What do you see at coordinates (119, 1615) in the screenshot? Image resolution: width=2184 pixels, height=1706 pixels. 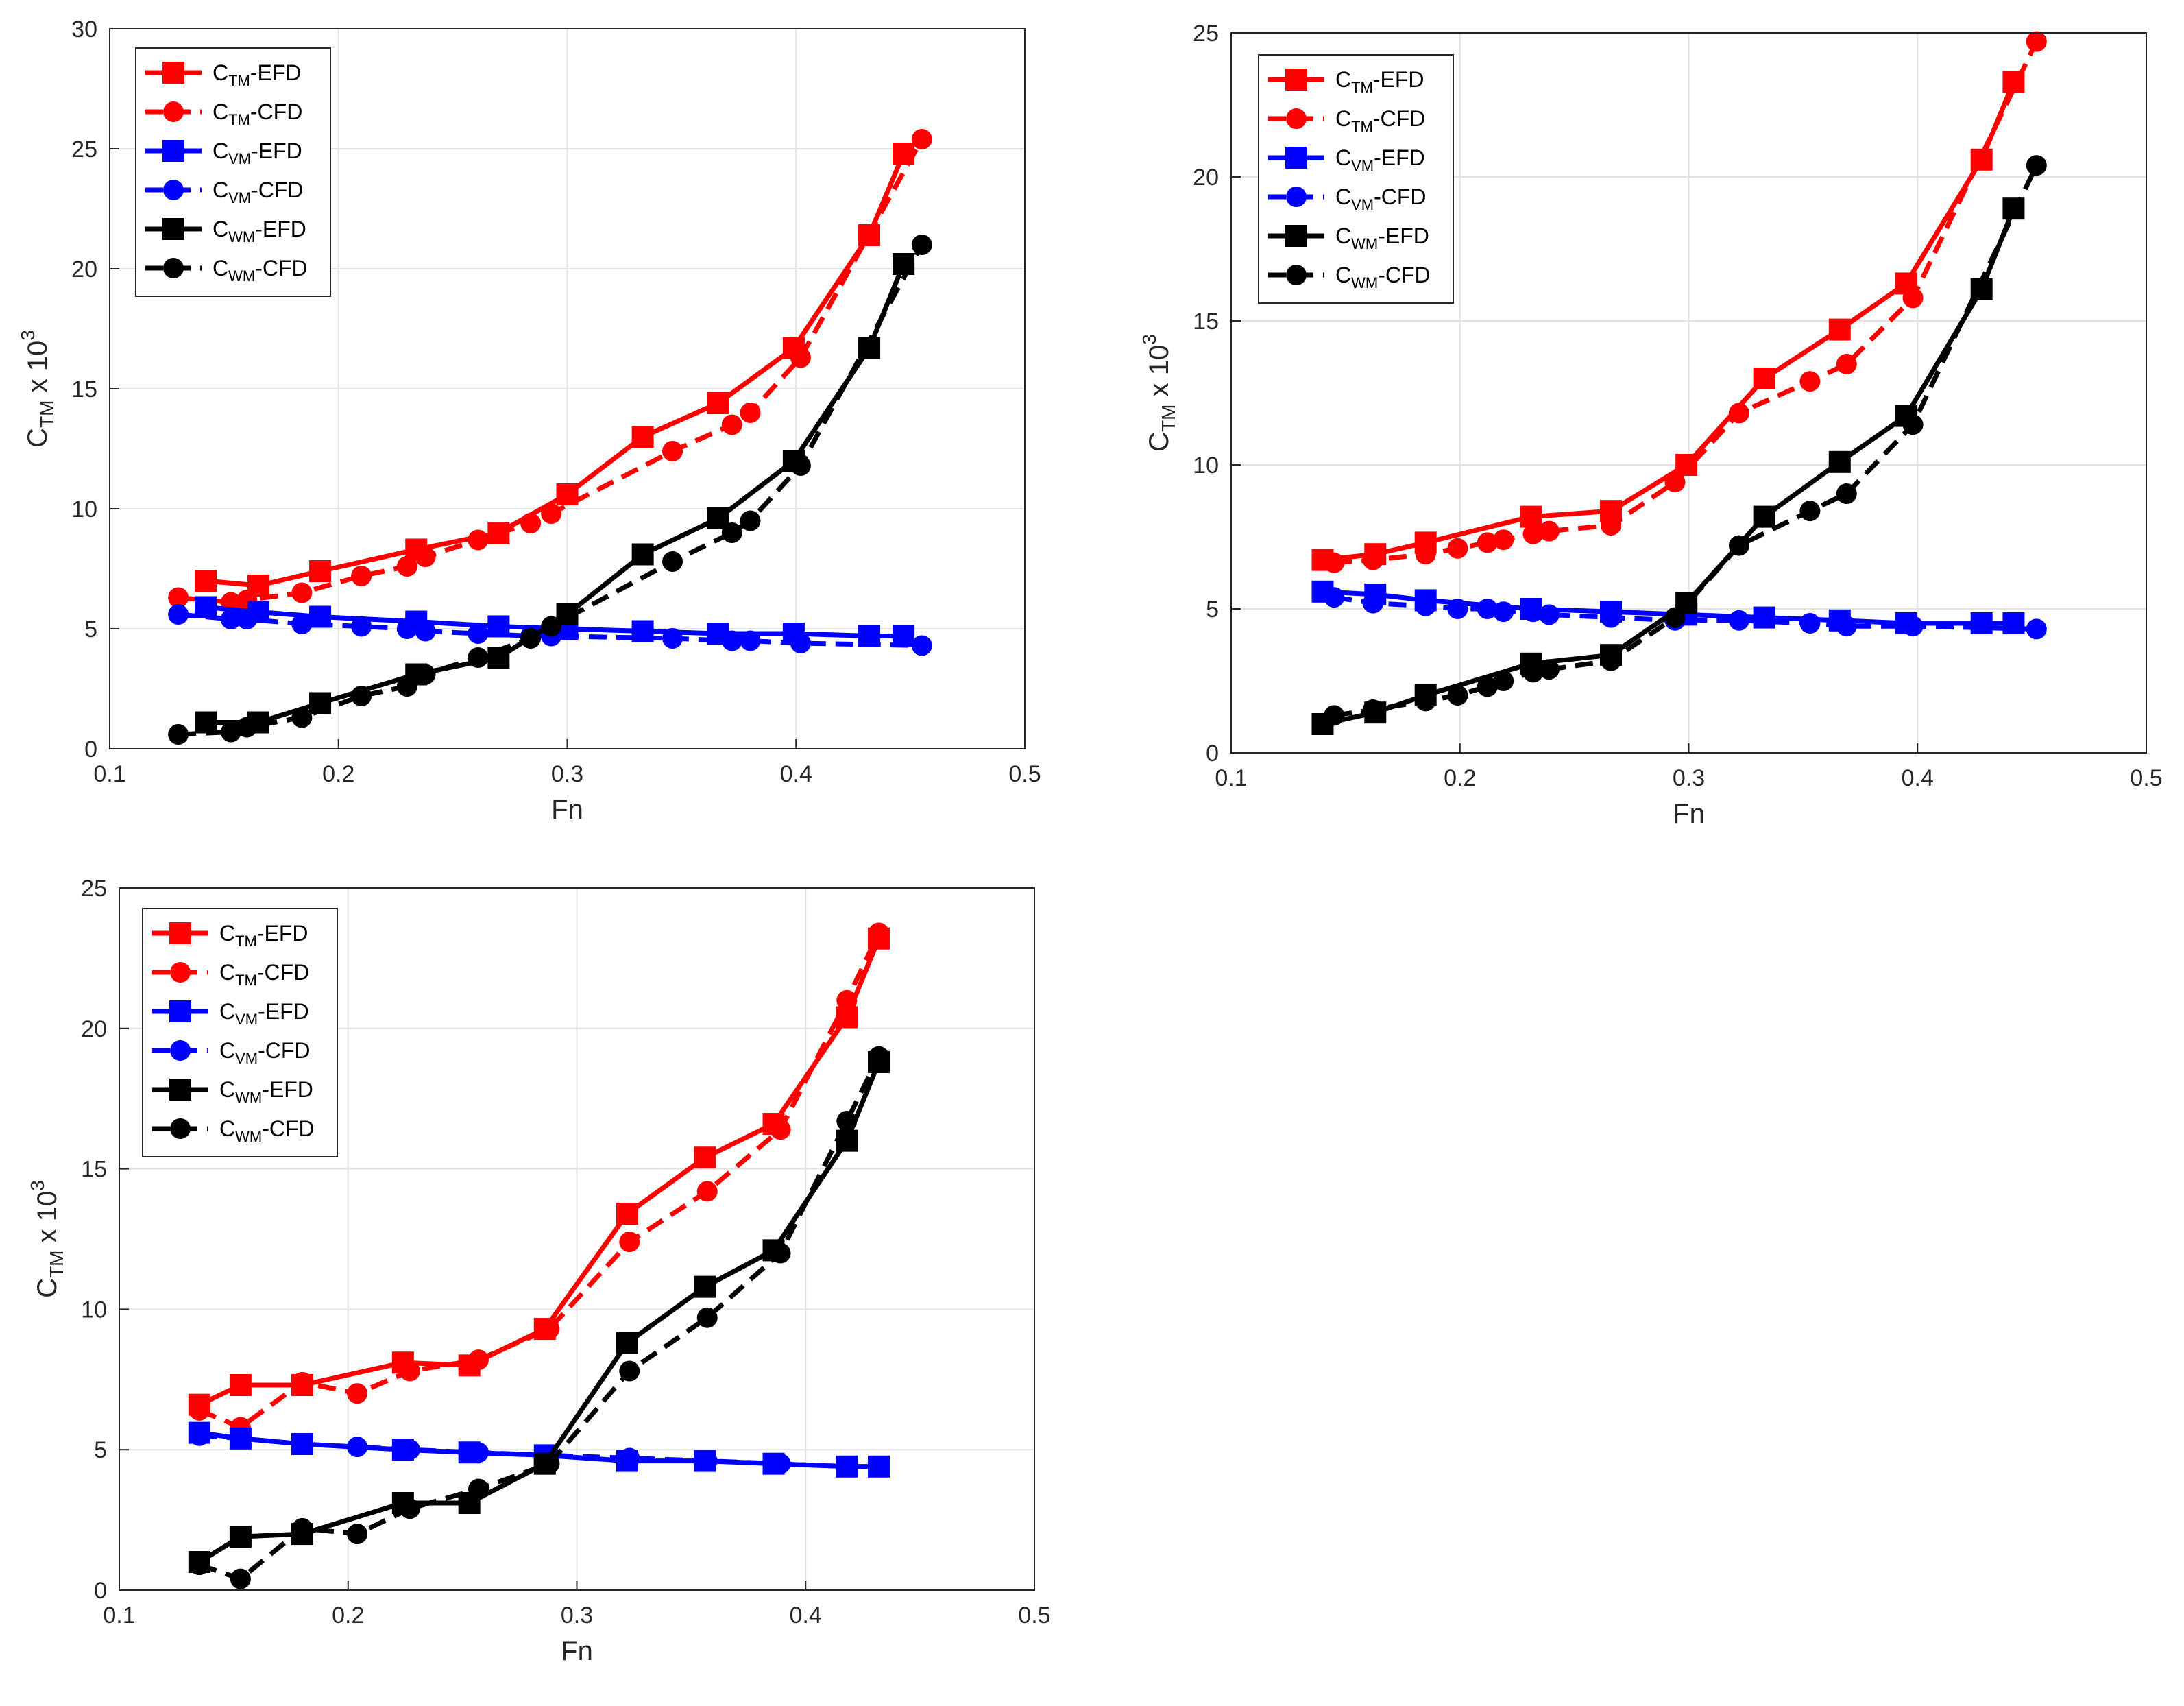 I see `x-tick-label: 0.1` at bounding box center [119, 1615].